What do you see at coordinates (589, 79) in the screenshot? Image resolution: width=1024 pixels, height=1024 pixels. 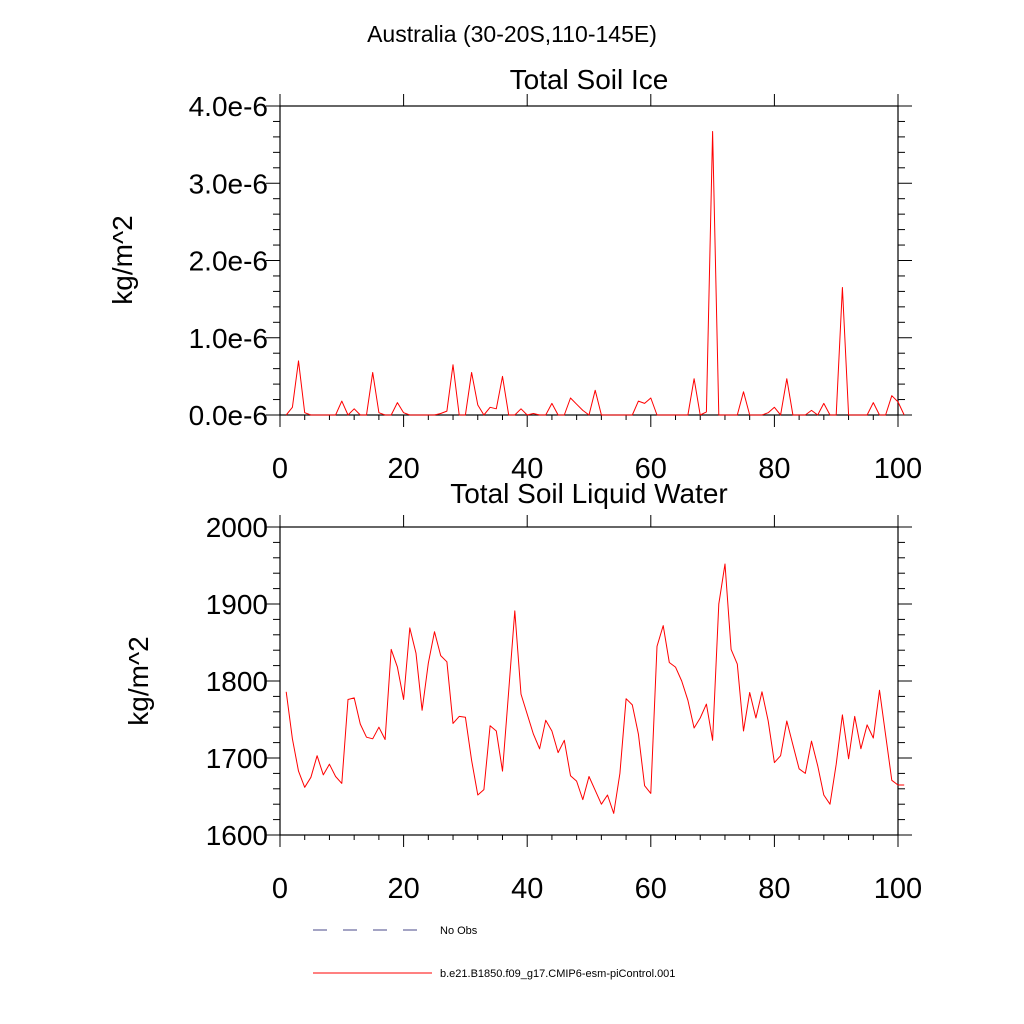 I see `chart-title: Total Soil Ice` at bounding box center [589, 79].